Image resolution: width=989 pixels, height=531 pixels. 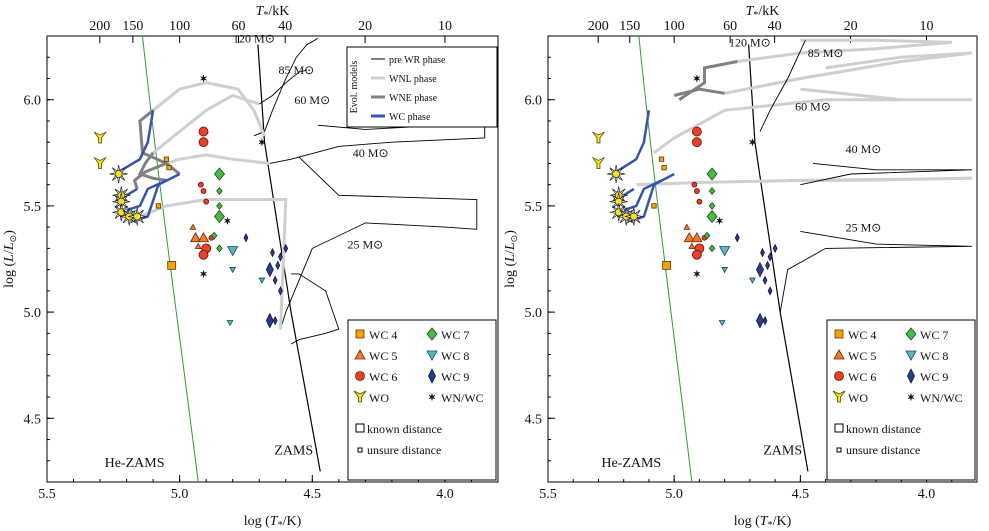 I want to click on track-wne, so click(x=699, y=92).